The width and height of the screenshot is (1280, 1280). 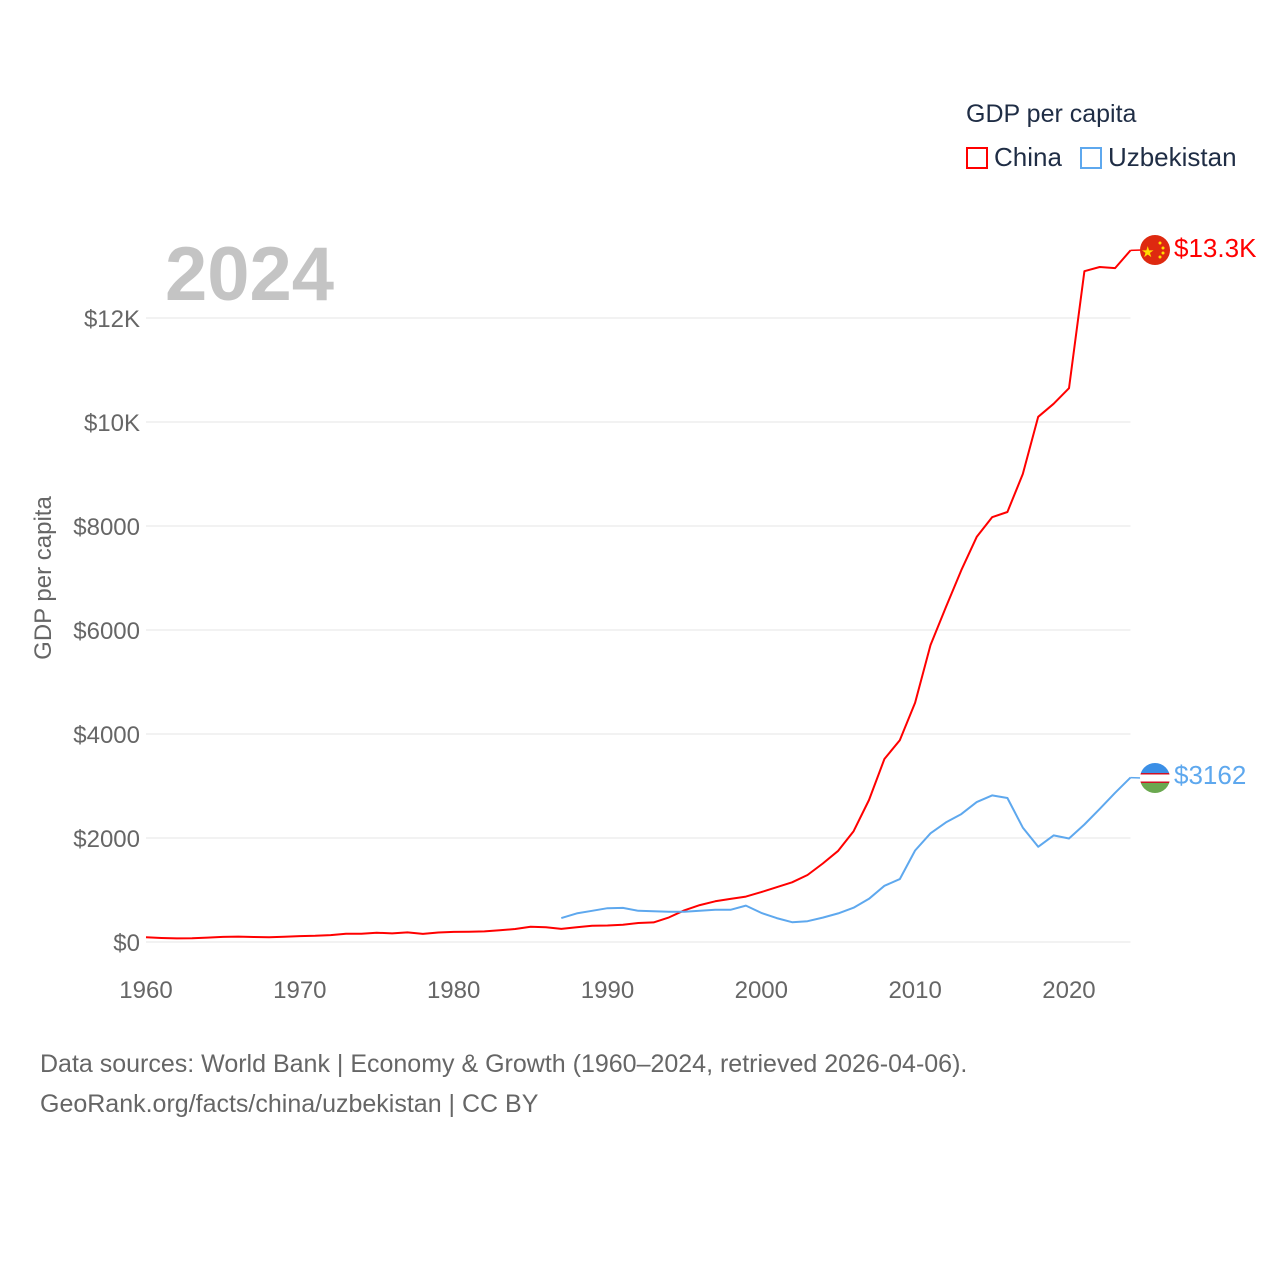 What do you see at coordinates (112, 319) in the screenshot?
I see `y-tick-label: $12K` at bounding box center [112, 319].